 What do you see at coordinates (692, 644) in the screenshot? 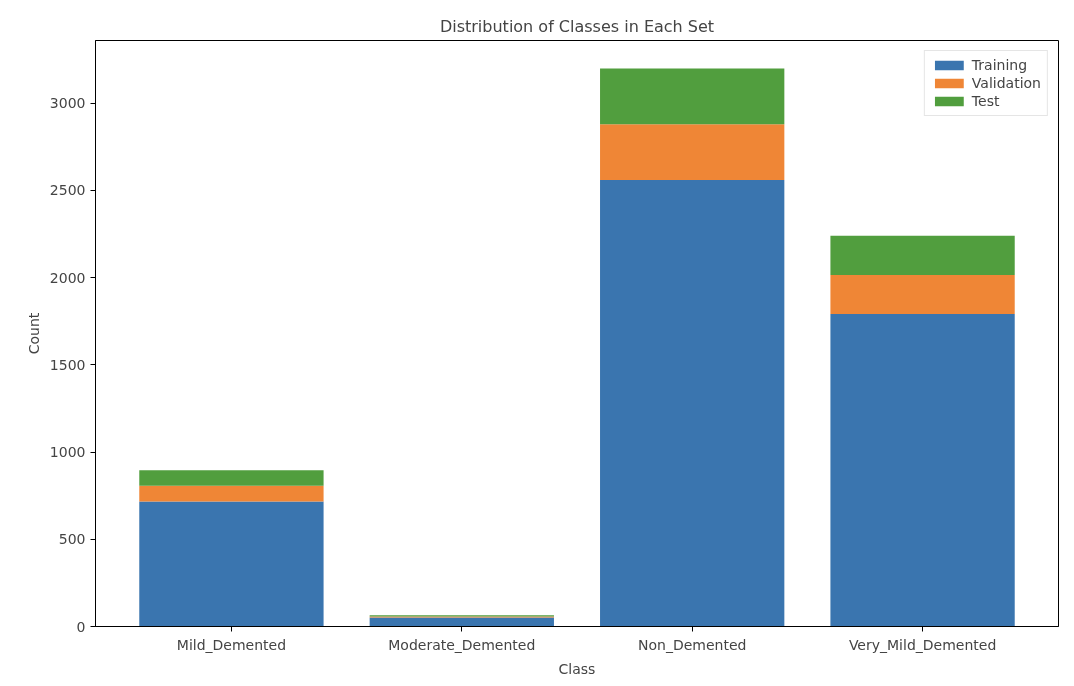
I see `x-tick-label: Non_Demented` at bounding box center [692, 644].